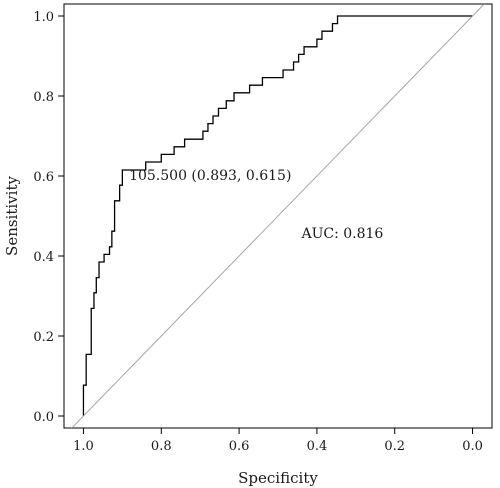 The width and height of the screenshot is (500, 488). Describe the element at coordinates (161, 446) in the screenshot. I see `x-tick-label: 0.8` at that location.